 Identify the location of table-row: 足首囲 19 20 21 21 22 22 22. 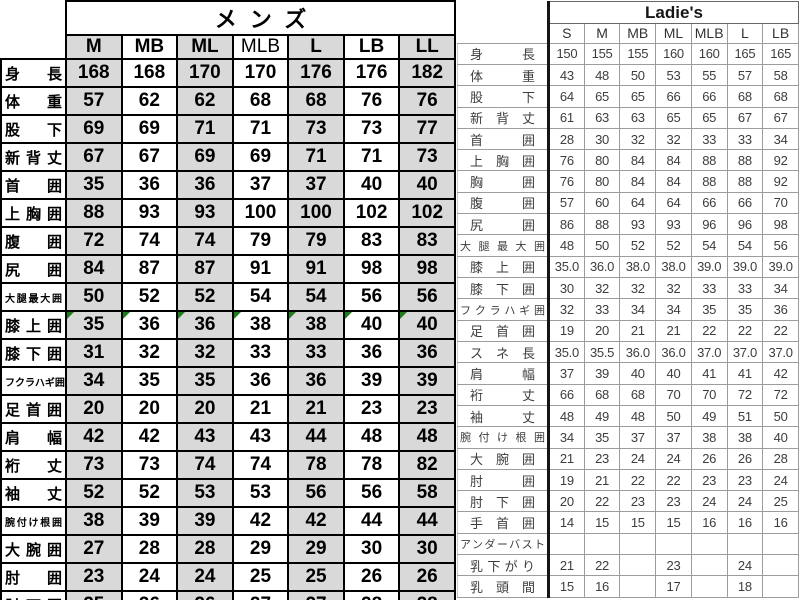
(628, 330).